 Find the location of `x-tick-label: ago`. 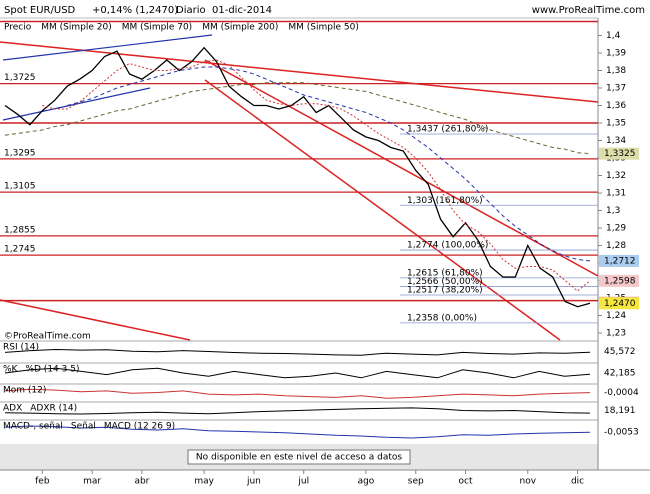

x-tick-label: ago is located at coordinates (366, 482).